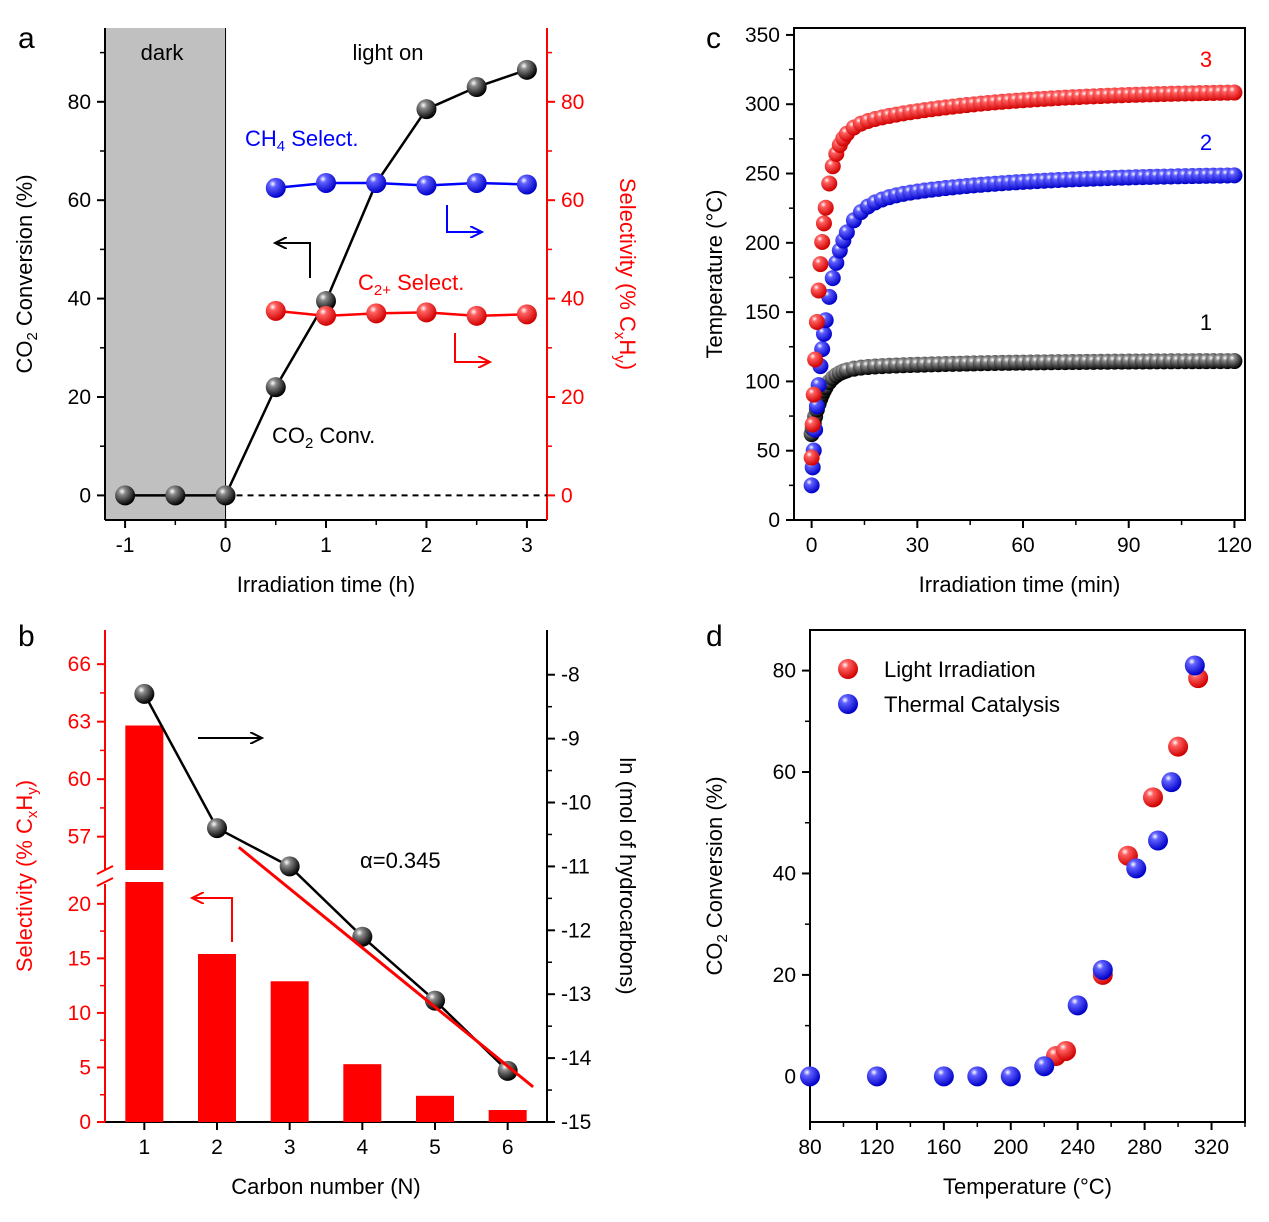  I want to click on x-tick-label: 4, so click(362, 1147).